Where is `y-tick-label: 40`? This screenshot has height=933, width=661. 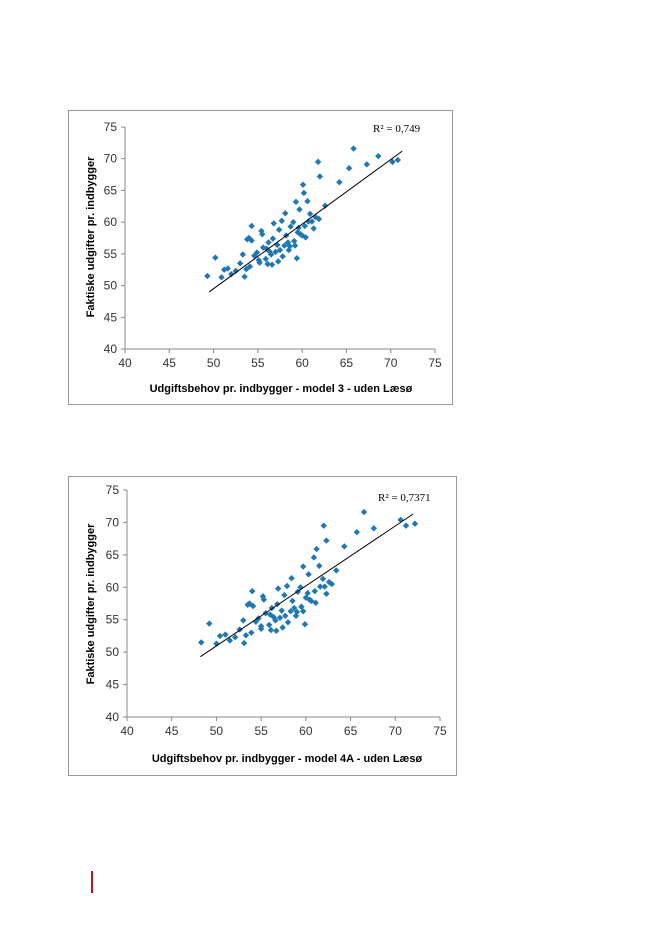 y-tick-label: 40 is located at coordinates (111, 349).